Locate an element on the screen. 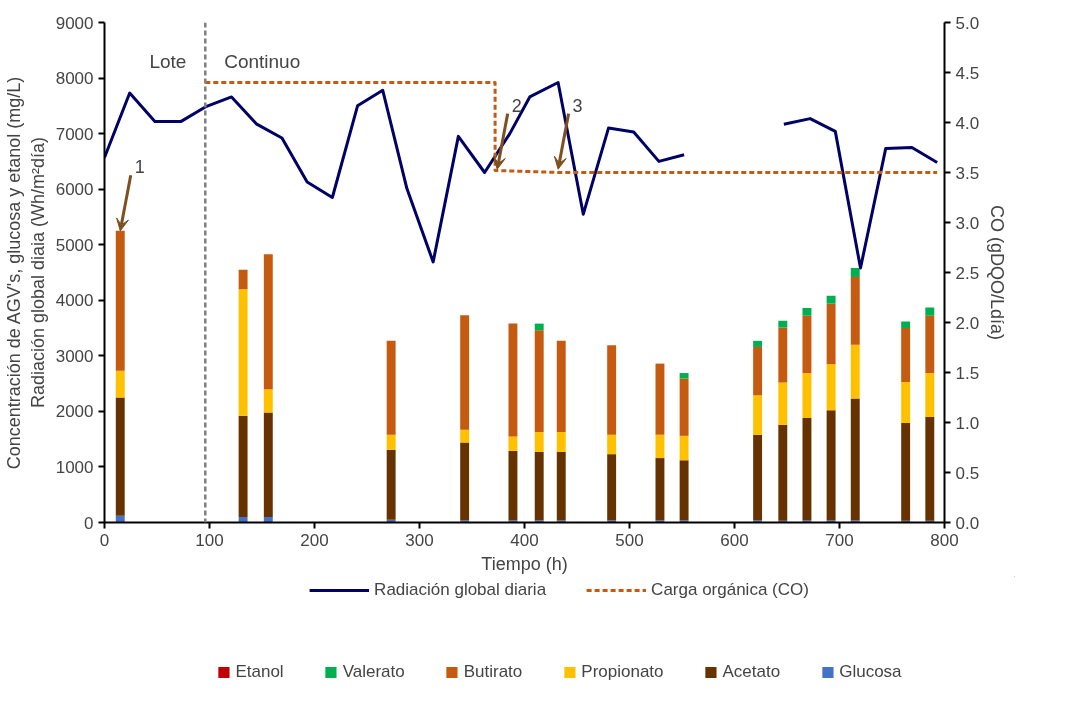 Image resolution: width=1080 pixels, height=703 pixels. legend-label: Valerato is located at coordinates (373, 672).